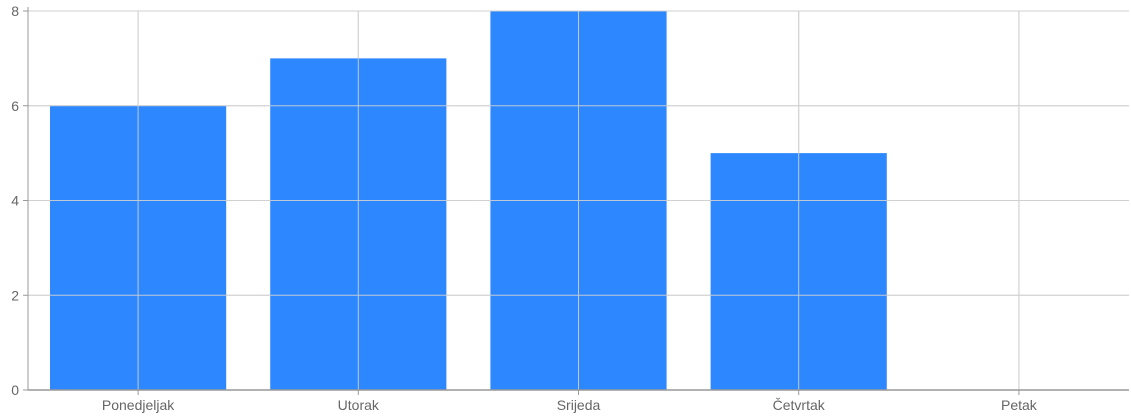 This screenshot has height=419, width=1131. I want to click on x-tick-label-četvrtak: Četvrtak, so click(799, 405).